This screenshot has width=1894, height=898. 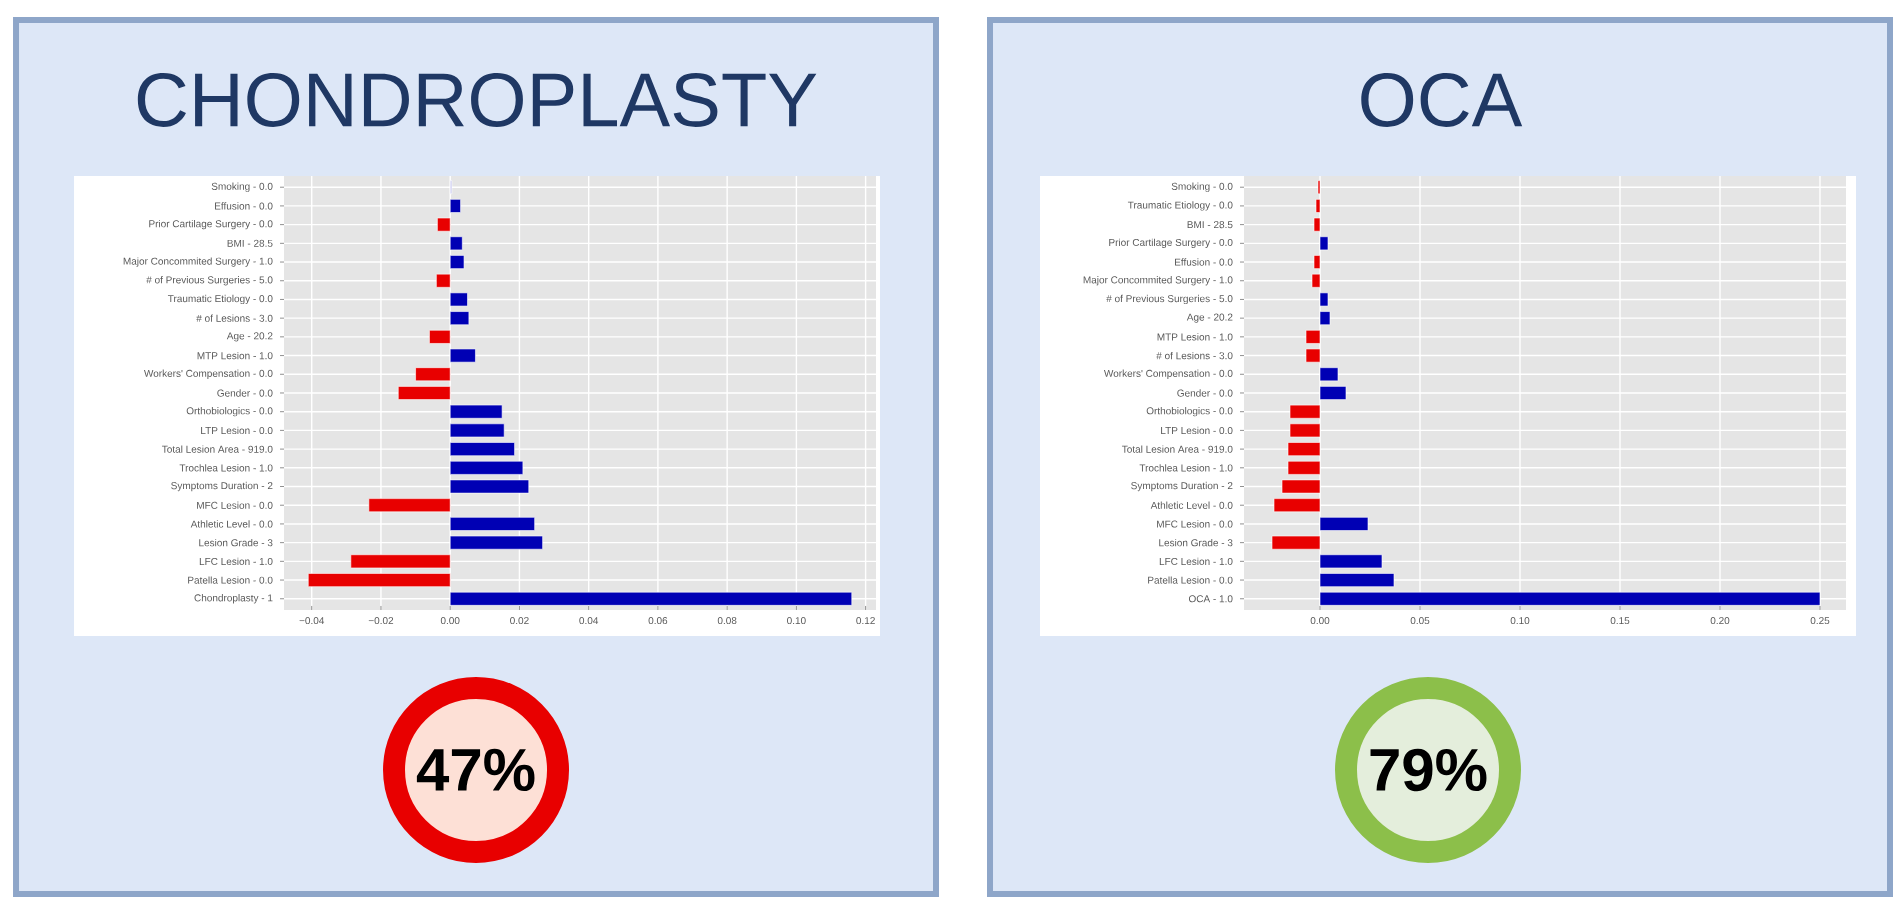 What do you see at coordinates (475, 770) in the screenshot?
I see `text: 47%` at bounding box center [475, 770].